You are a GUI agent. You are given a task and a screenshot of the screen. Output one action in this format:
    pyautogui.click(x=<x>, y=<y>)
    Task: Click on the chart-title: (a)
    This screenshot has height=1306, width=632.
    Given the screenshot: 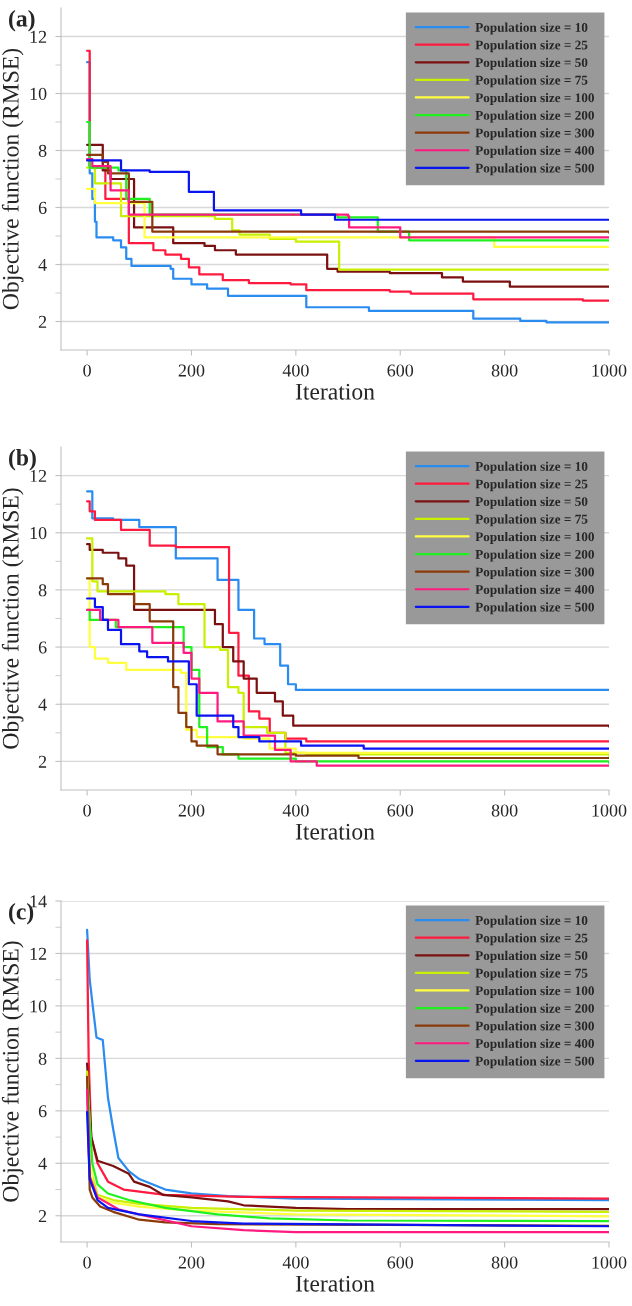 What is the action you would take?
    pyautogui.click(x=22, y=21)
    